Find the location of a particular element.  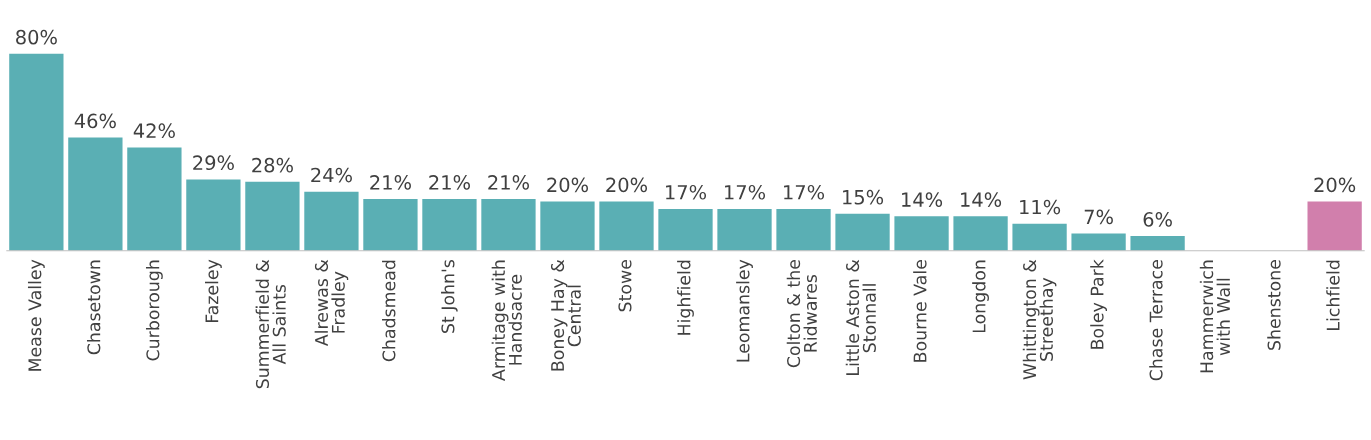

data-label: 28% is located at coordinates (272, 165).